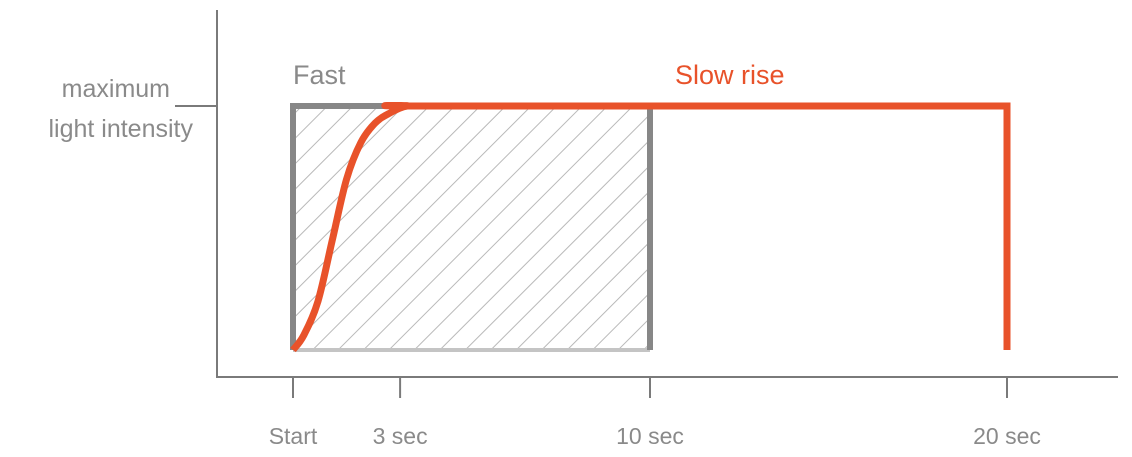 This screenshot has height=457, width=1132. Describe the element at coordinates (293, 436) in the screenshot. I see `x-tick-label-start: Start` at that location.